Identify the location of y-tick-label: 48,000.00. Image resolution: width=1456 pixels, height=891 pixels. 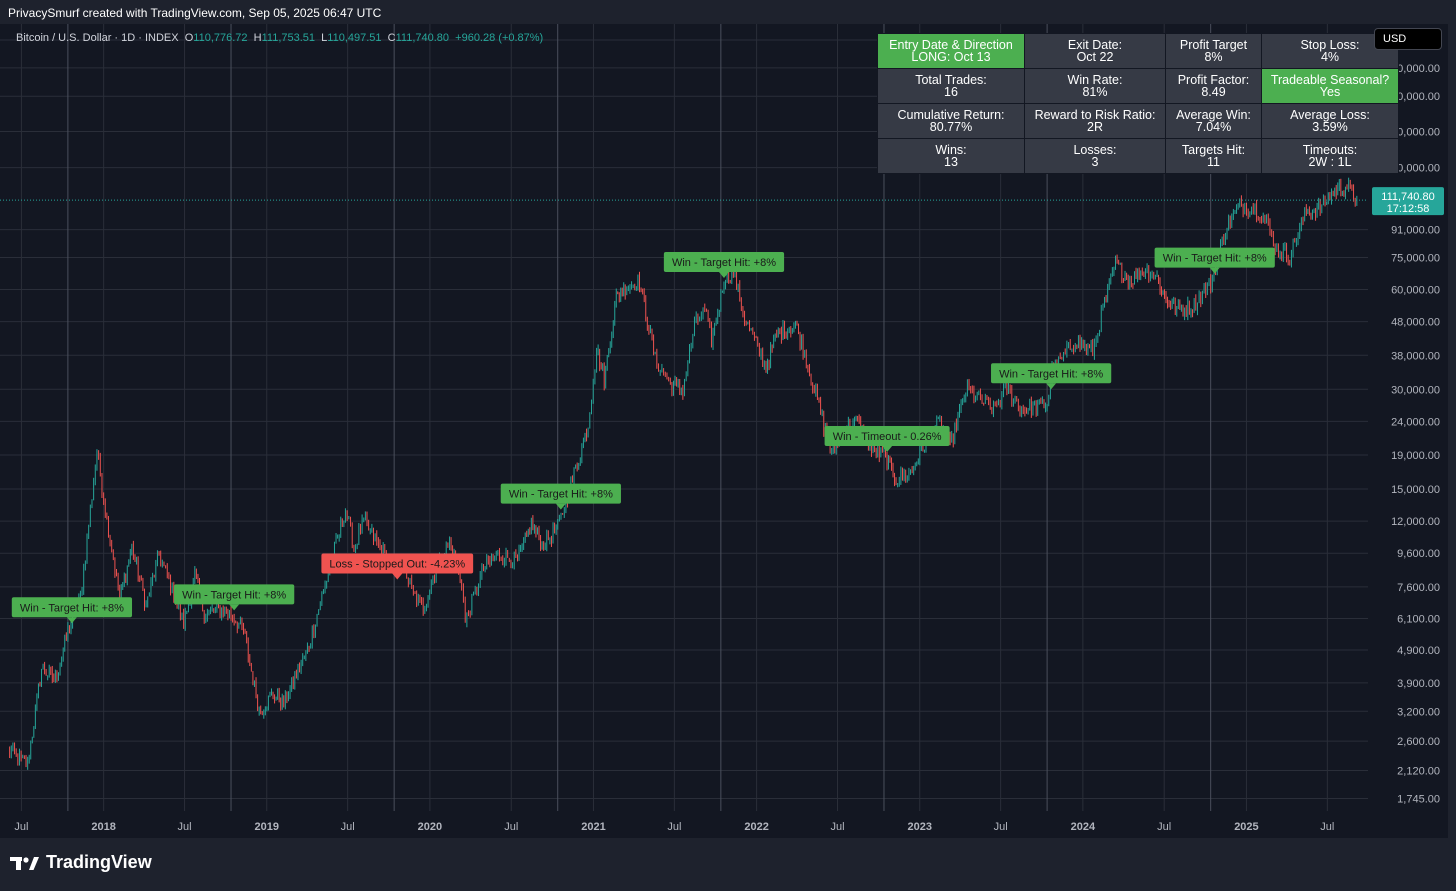
(1415, 323).